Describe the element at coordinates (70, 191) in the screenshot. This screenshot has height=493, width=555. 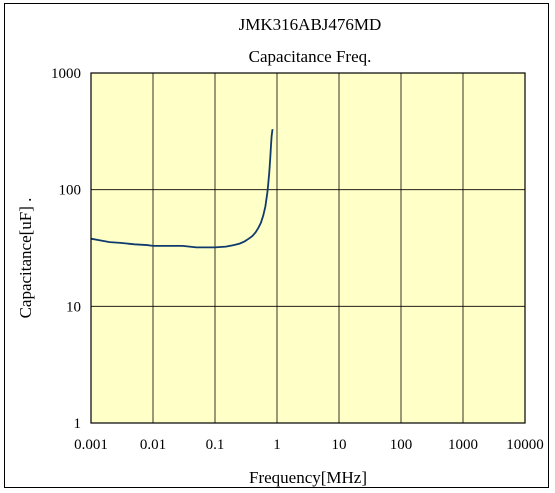
I see `y-tick-label: 100` at that location.